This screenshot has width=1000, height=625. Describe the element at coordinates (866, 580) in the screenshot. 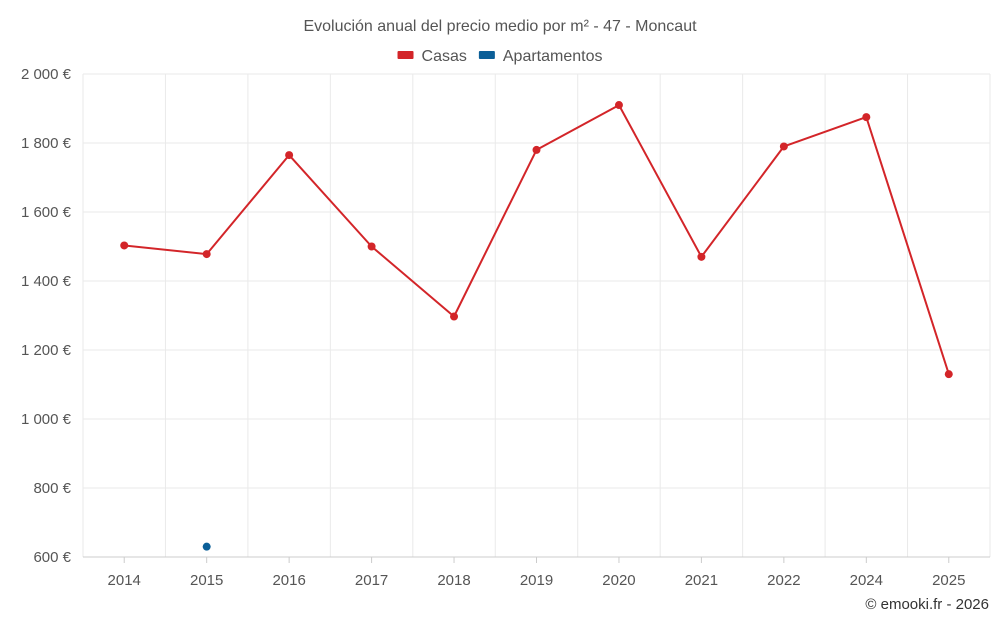

I see `x-tick-label: 2024` at that location.